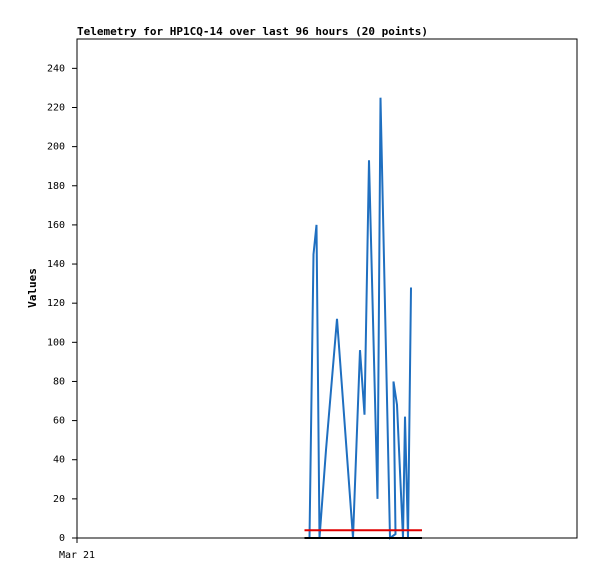 The width and height of the screenshot is (597, 579). Describe the element at coordinates (32, 288) in the screenshot. I see `y-axis-label: Values` at that location.